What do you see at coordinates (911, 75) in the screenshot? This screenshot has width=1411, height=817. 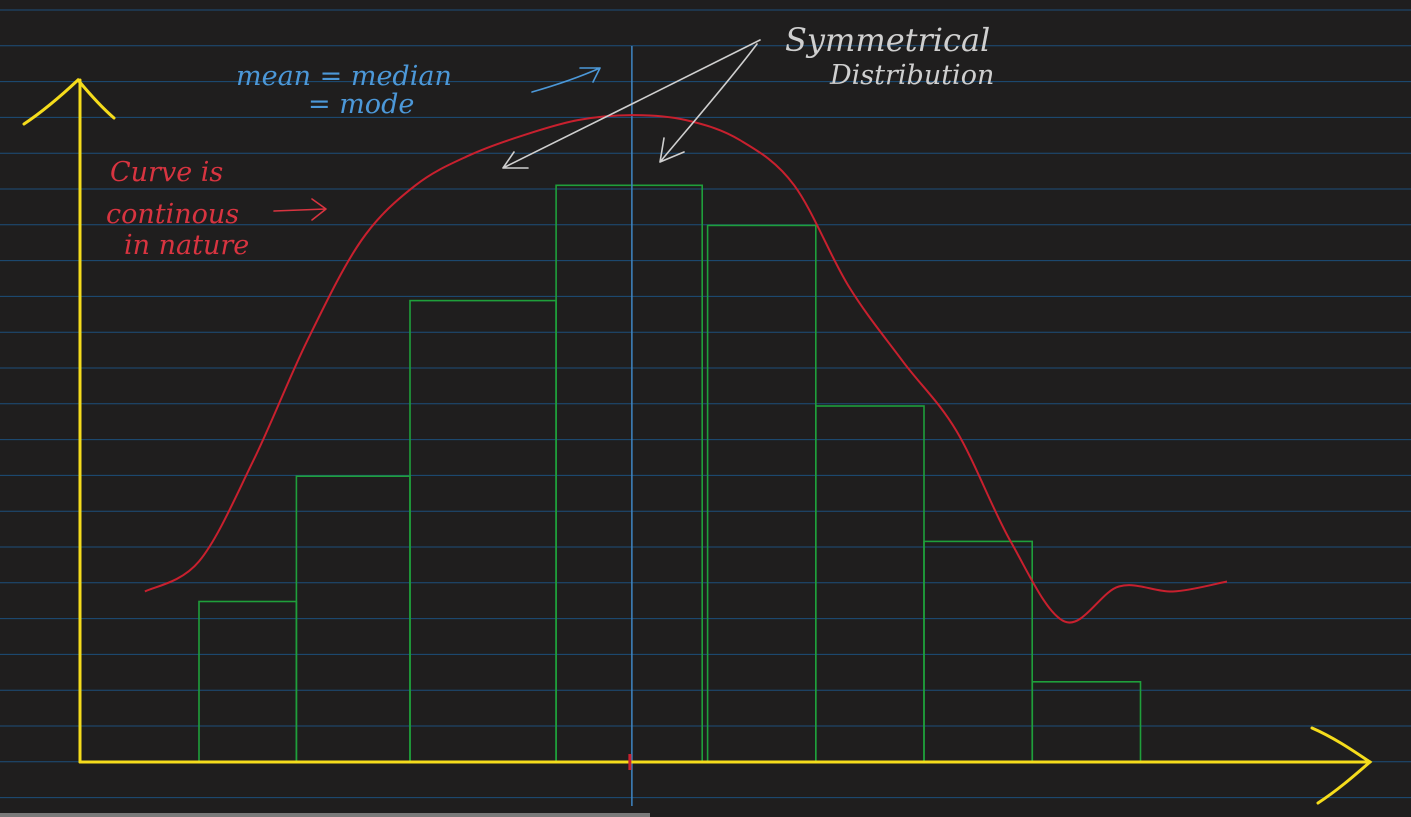 I see `distribution-text: Distribution` at bounding box center [911, 75].